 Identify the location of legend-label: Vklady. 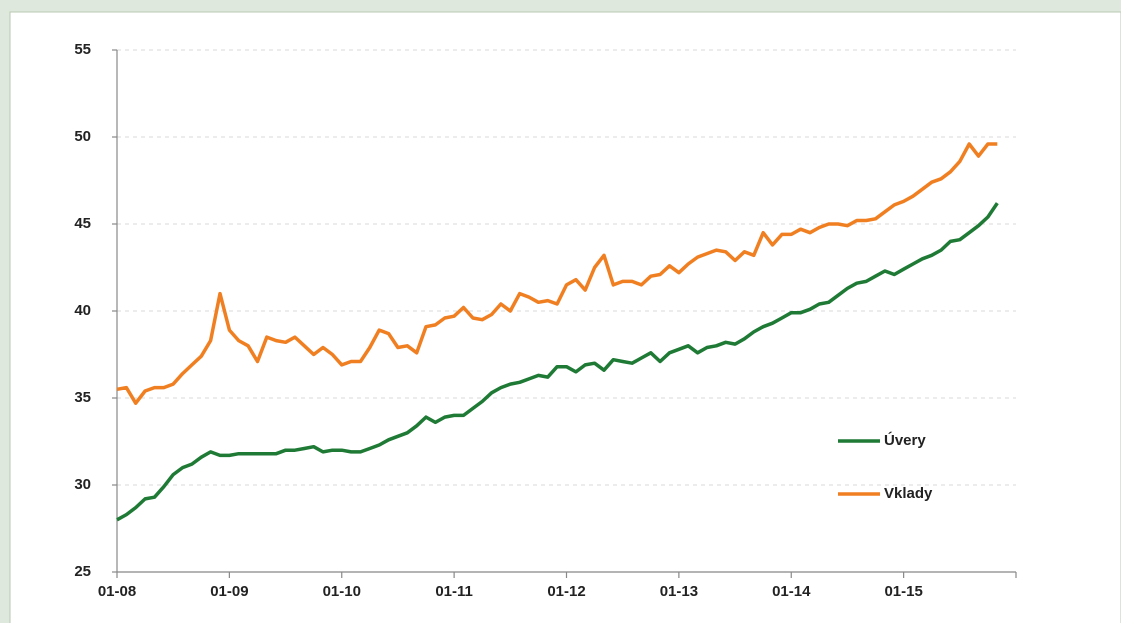
(908, 493).